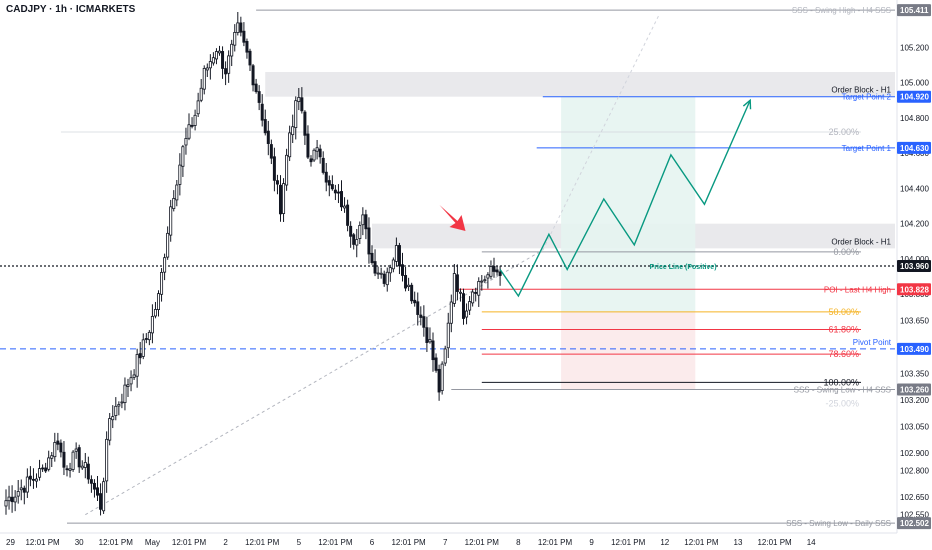  I want to click on target-point-2-price-tag, so click(914, 96).